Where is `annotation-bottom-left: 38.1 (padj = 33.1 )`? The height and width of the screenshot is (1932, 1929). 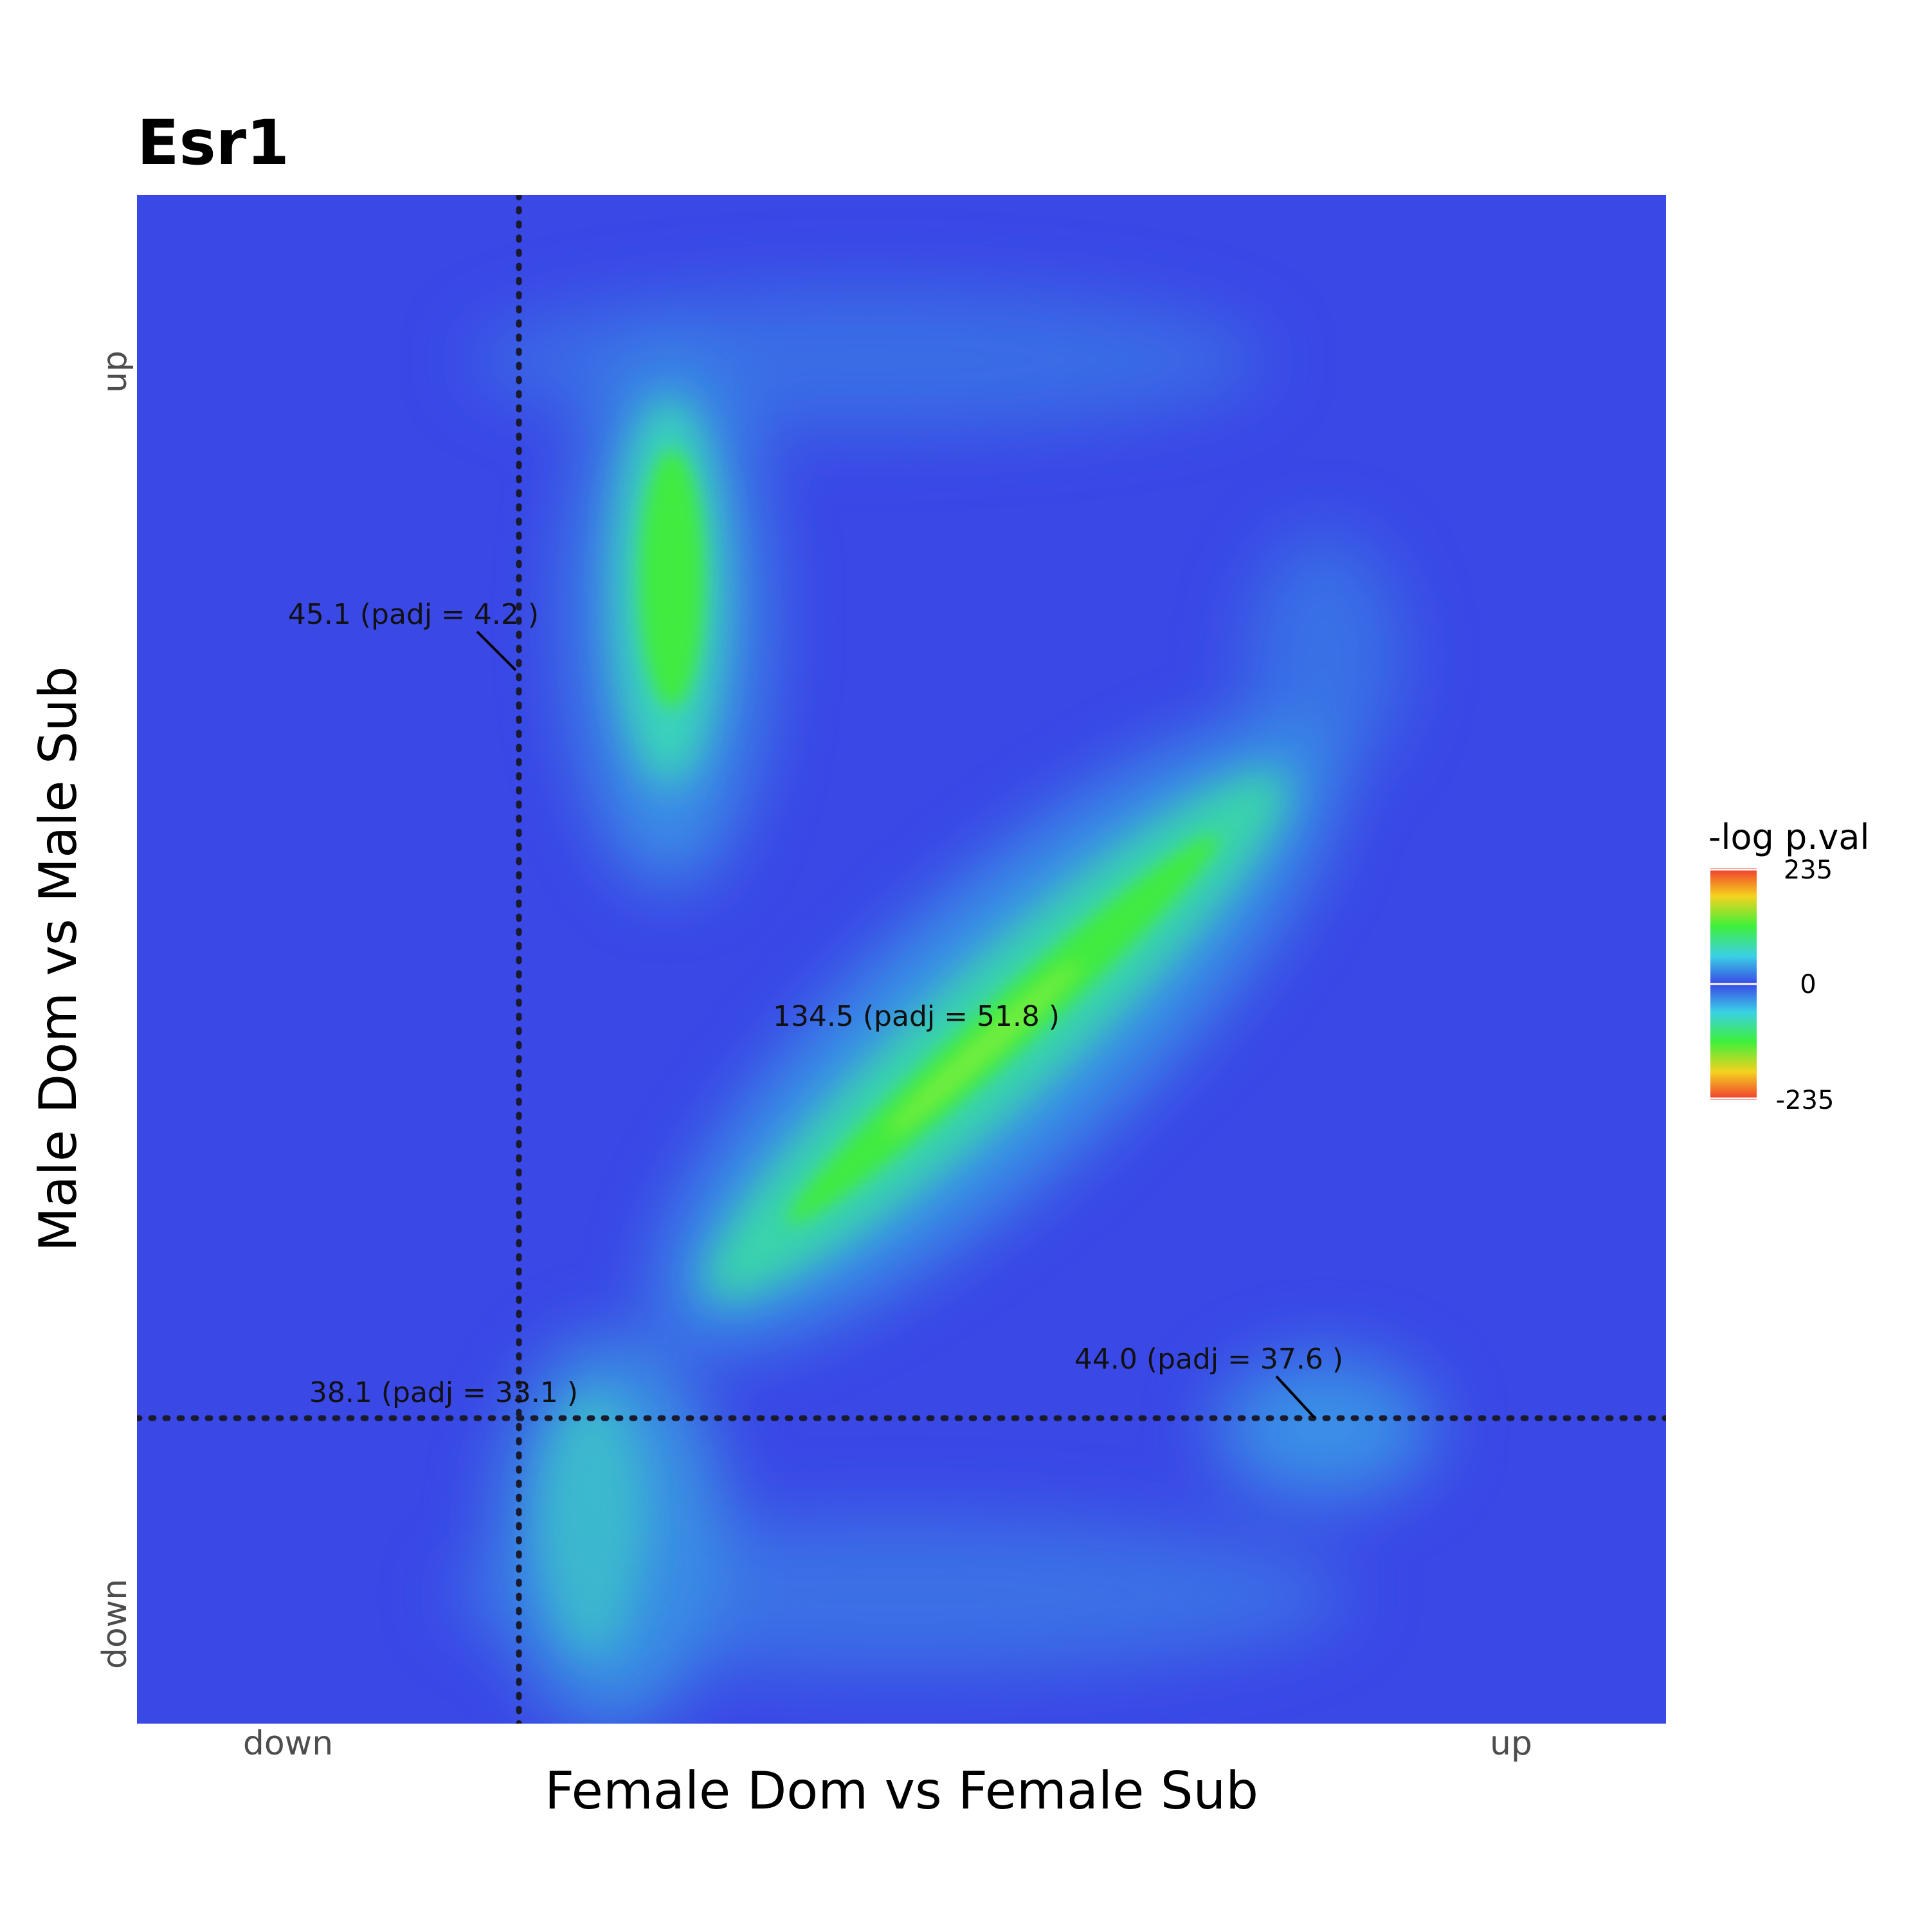
annotation-bottom-left: 38.1 (padj = 33.1 ) is located at coordinates (443, 1393).